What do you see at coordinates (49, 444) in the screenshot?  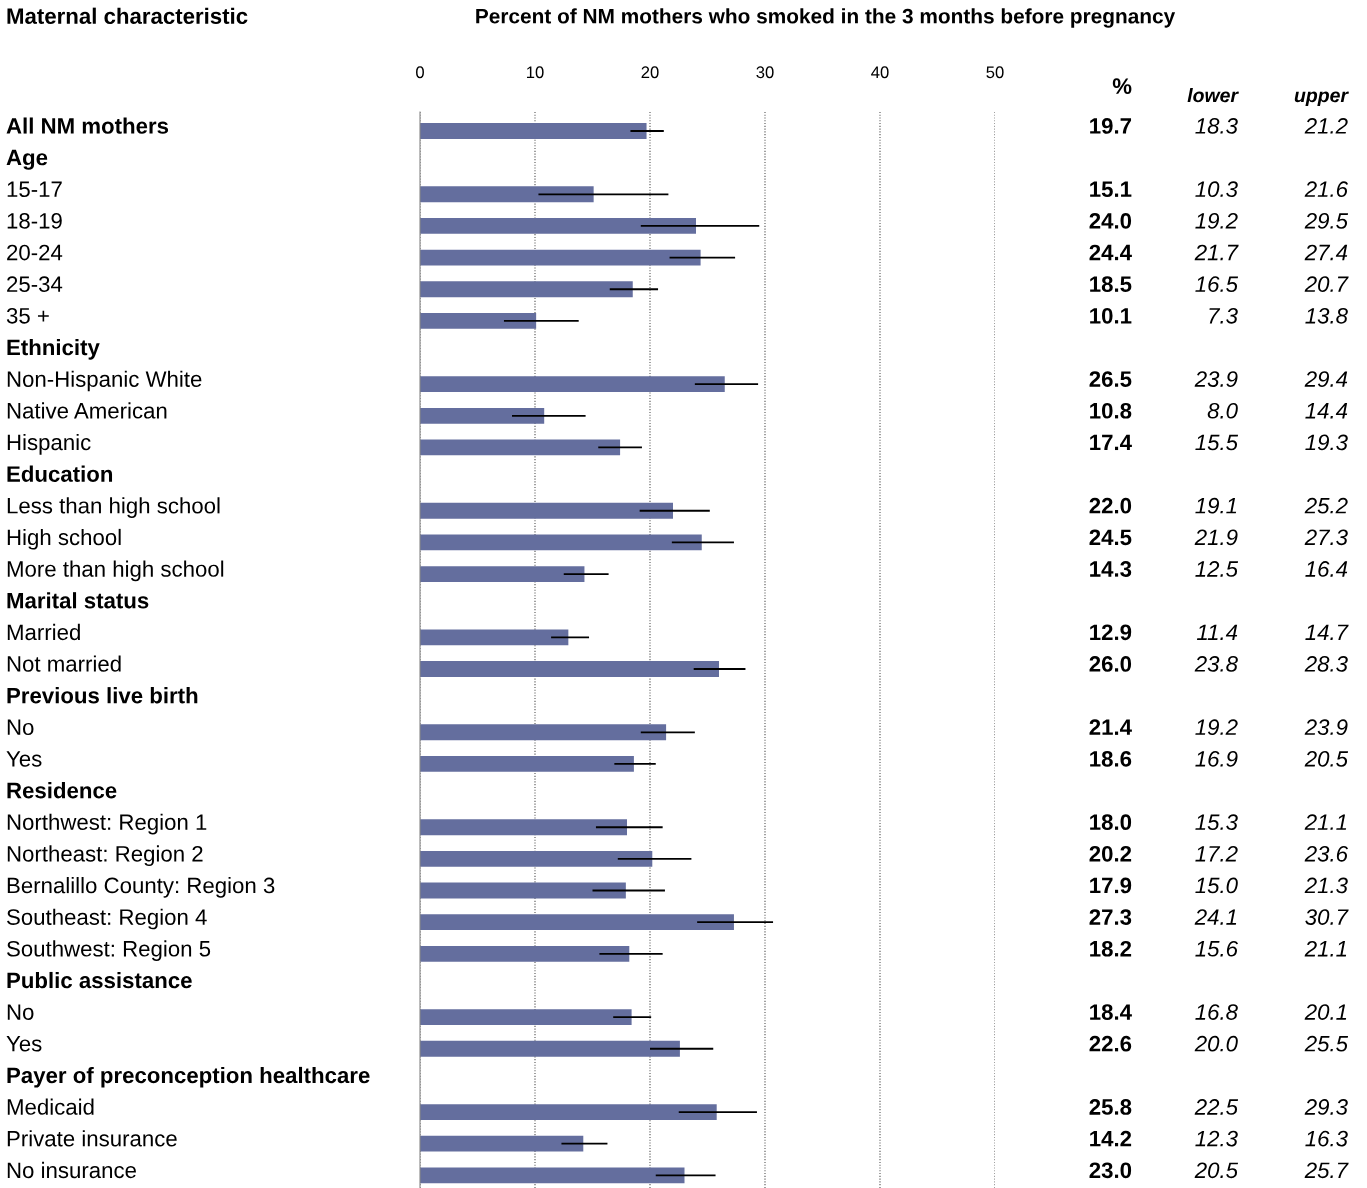 I see `y-tick-label: Hispanic` at bounding box center [49, 444].